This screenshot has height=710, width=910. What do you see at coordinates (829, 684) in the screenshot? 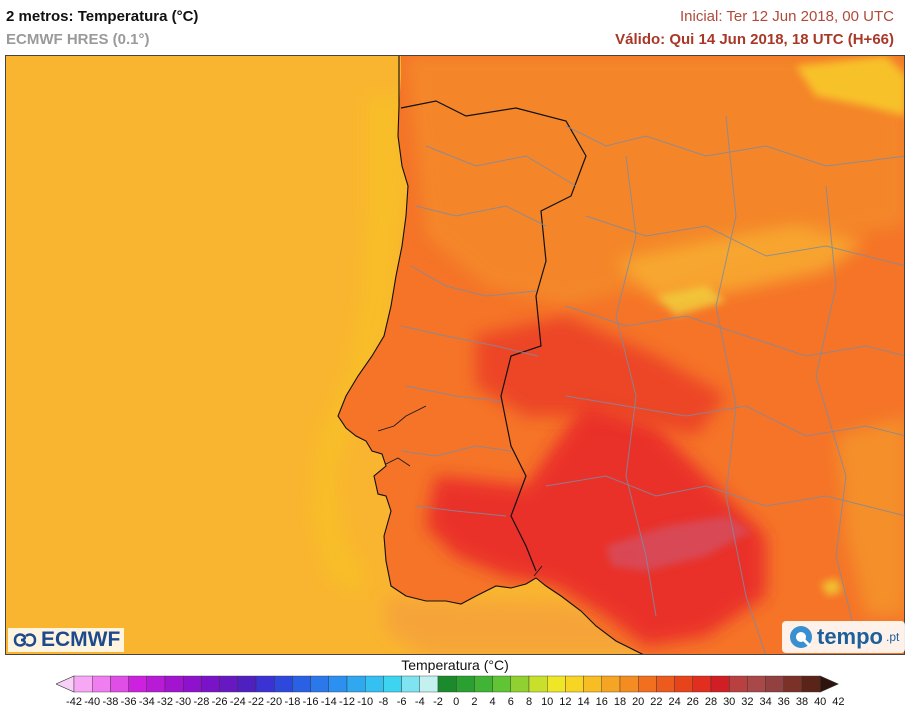
I see `colorbar-extend-high` at bounding box center [829, 684].